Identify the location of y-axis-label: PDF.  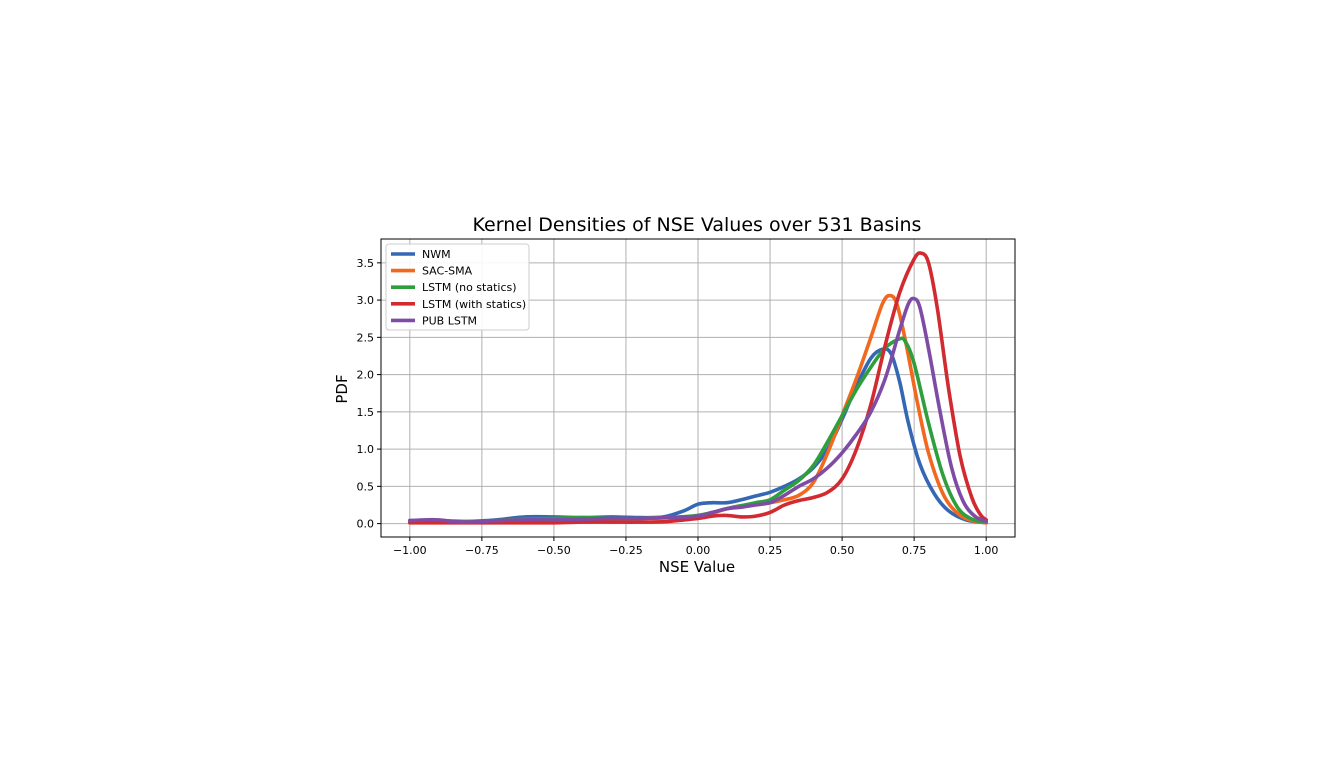
(342, 388).